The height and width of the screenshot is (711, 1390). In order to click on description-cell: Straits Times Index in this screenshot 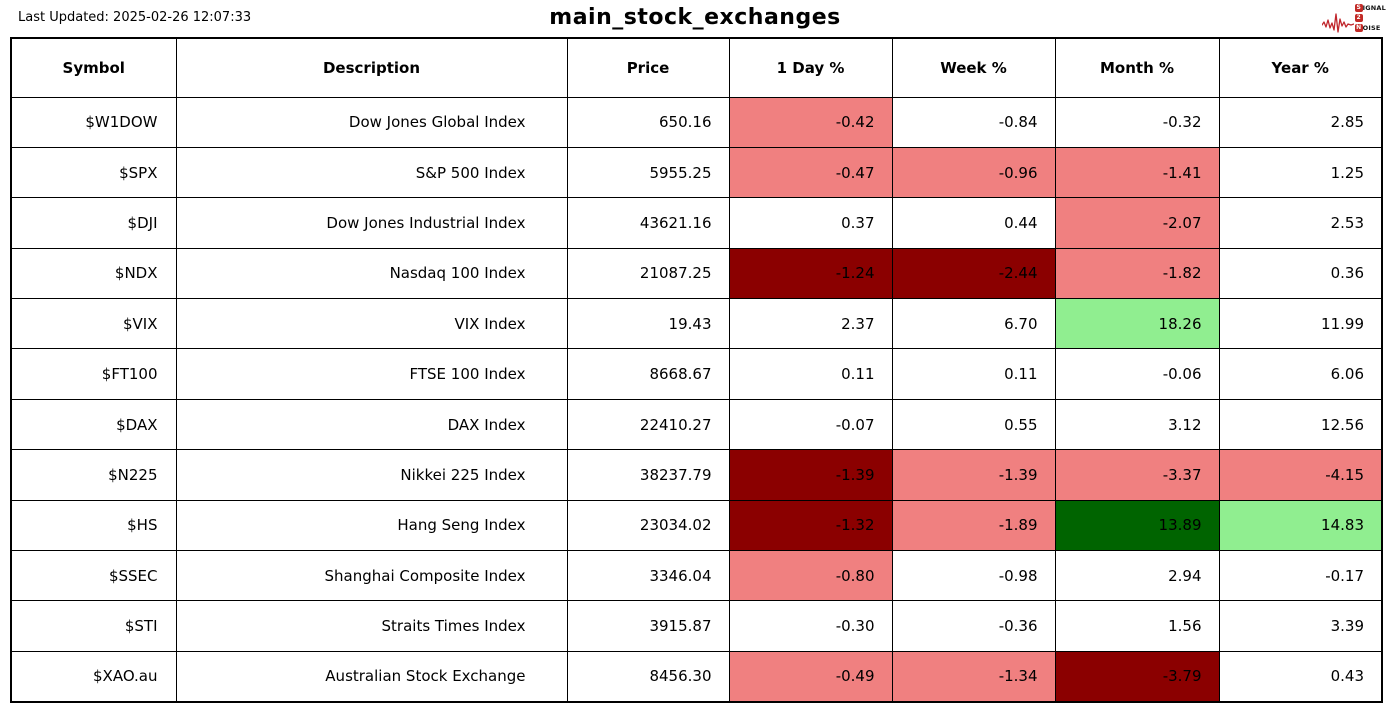, I will do `click(371, 626)`.